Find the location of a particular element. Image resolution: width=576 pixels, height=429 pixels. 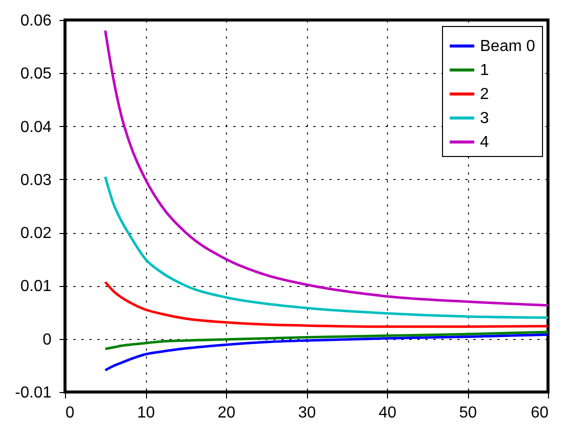

x-tick-label: 20 is located at coordinates (227, 413).